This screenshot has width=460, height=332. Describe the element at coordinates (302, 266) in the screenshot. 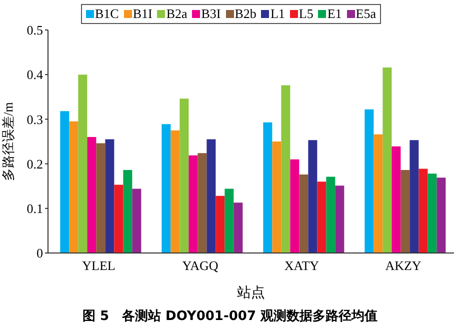

I see `x-tick-label: XATY` at that location.